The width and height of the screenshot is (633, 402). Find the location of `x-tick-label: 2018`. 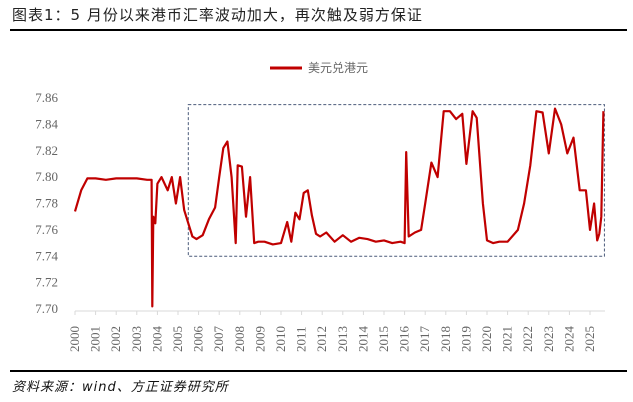

x-tick-label: 2018 is located at coordinates (445, 339).